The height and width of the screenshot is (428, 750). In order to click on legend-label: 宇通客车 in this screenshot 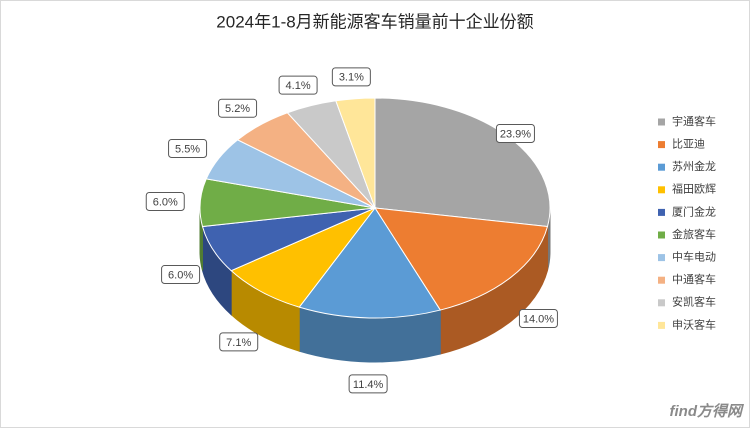, I will do `click(694, 121)`.